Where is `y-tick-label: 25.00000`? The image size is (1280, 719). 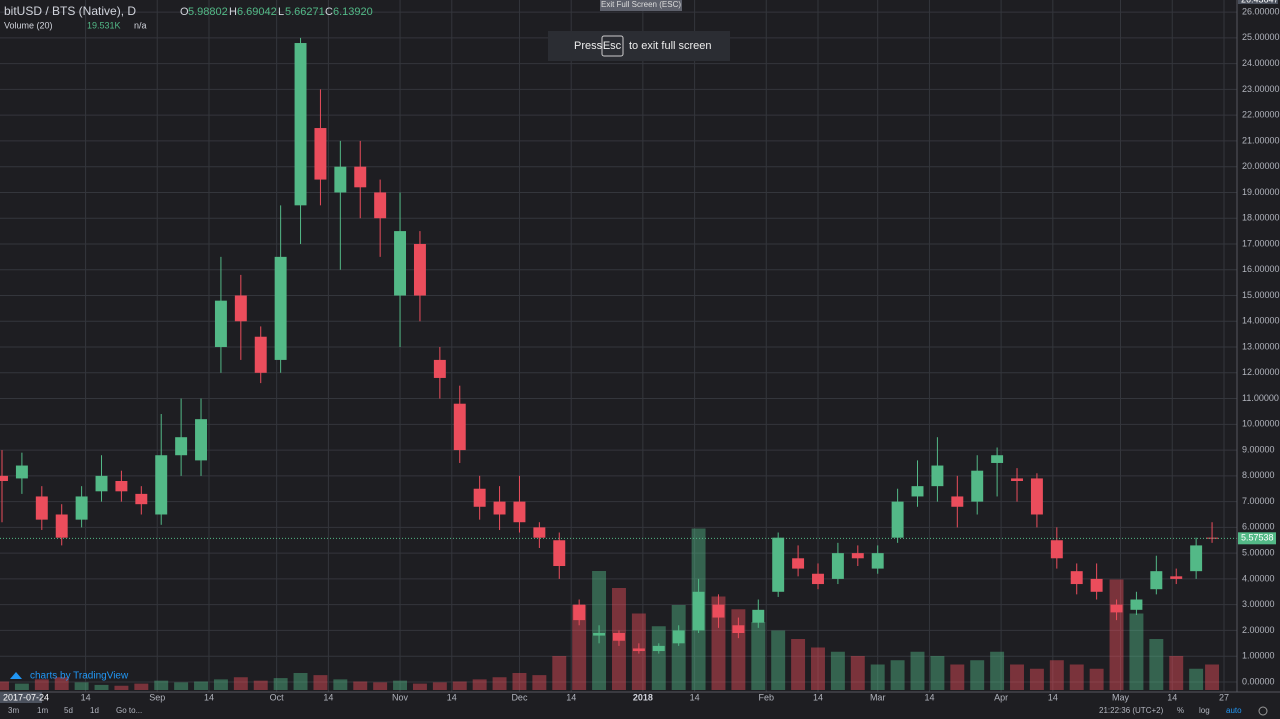
y-tick-label: 25.00000 is located at coordinates (1261, 37).